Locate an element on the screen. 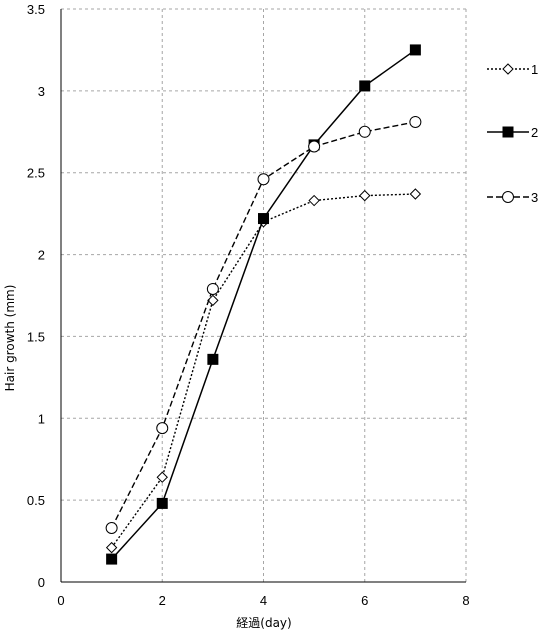  legend-item-3: 3 is located at coordinates (512, 197).